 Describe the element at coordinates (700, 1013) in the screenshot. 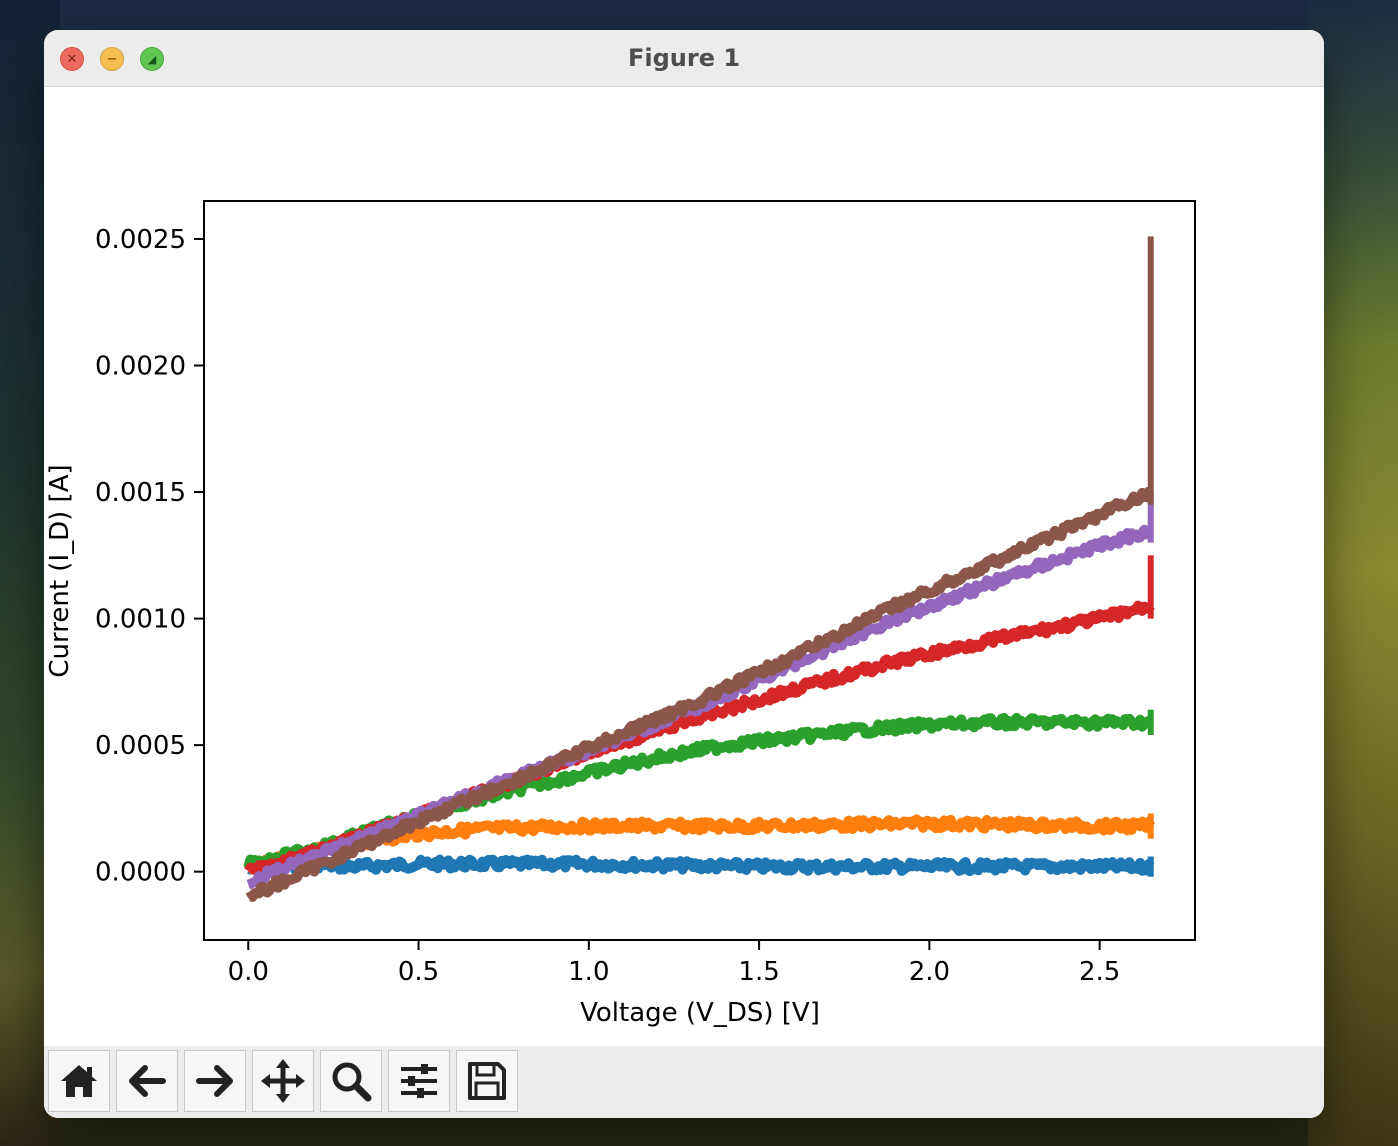

I see `x-axis-label: Voltage (V_DS) [V]` at that location.